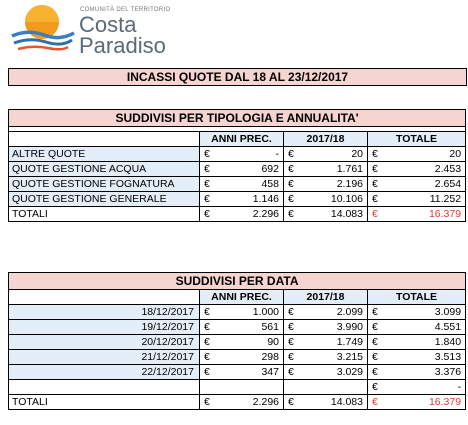 The width and height of the screenshot is (468, 425). I want to click on report-title: INCASSI QUOTE DAL 18 AL 23/12/2017, so click(237, 77).